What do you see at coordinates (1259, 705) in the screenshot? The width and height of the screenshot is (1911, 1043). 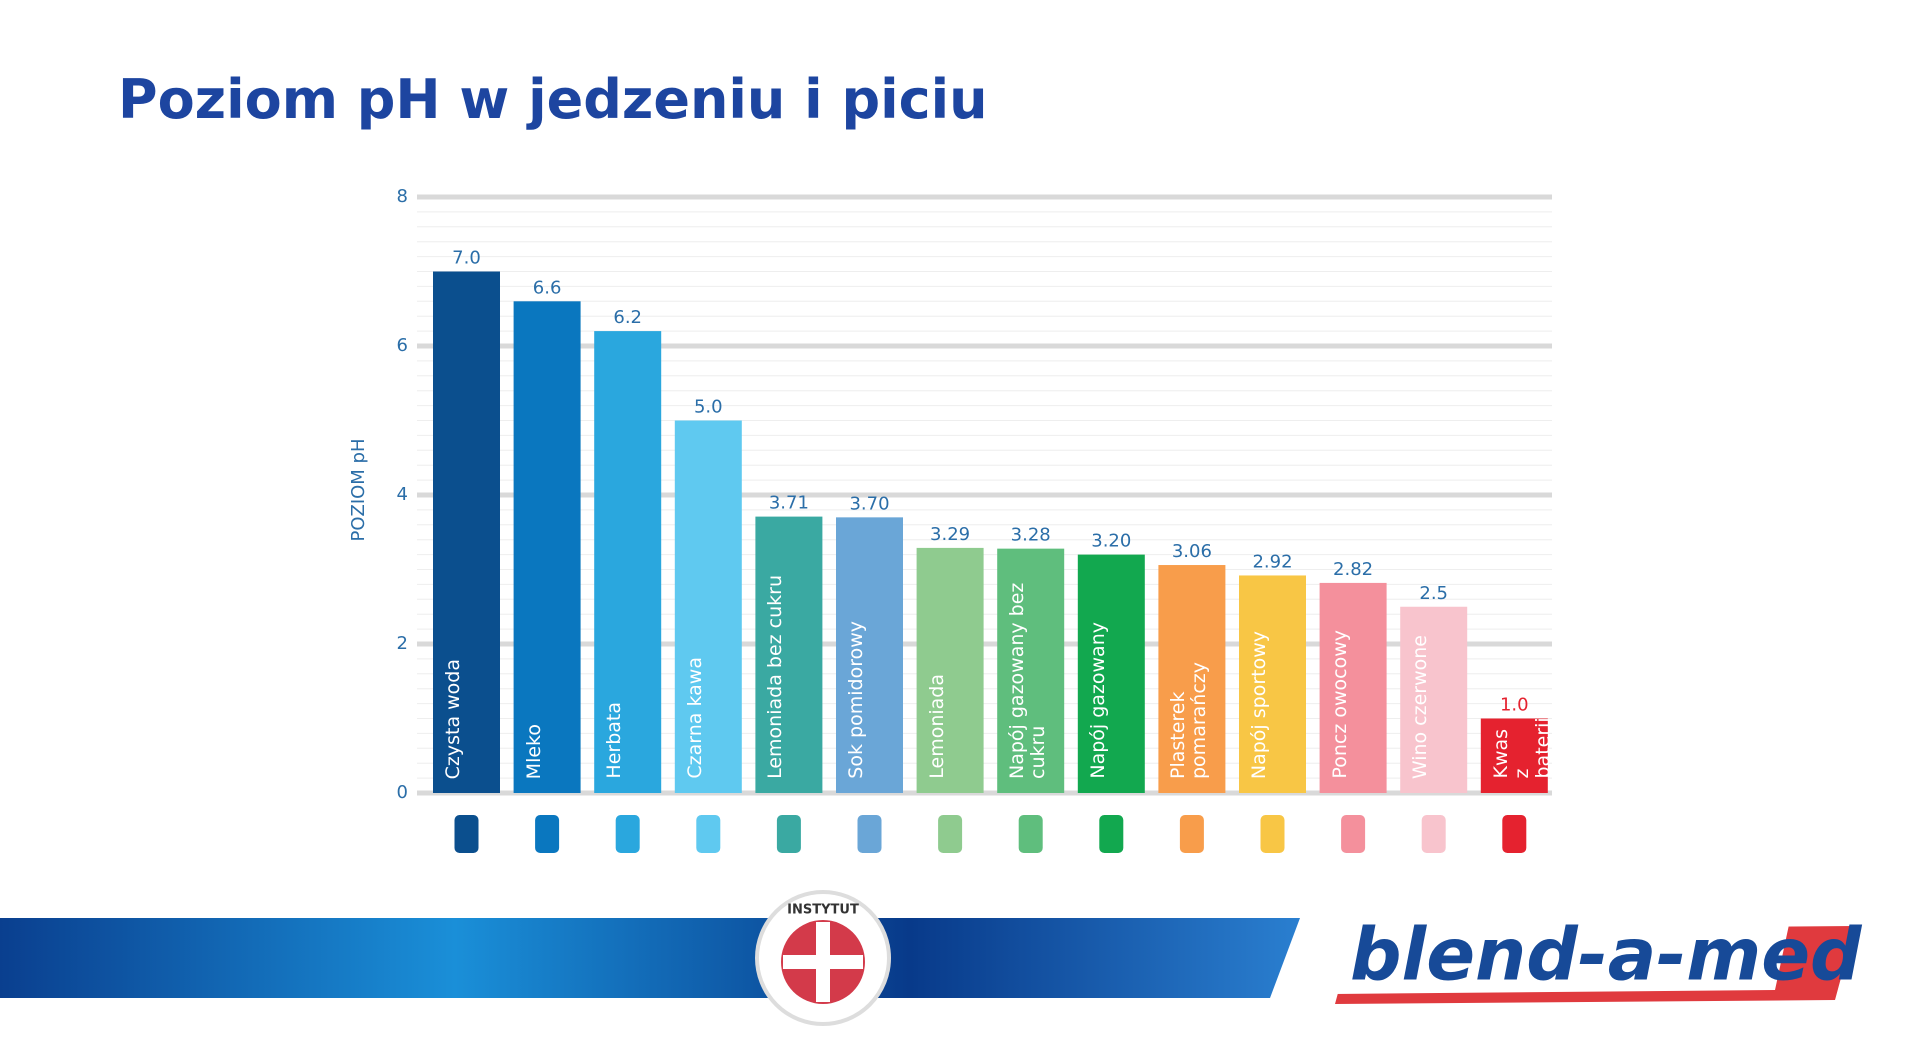 I see `category-label: Napój sportowy` at bounding box center [1259, 705].